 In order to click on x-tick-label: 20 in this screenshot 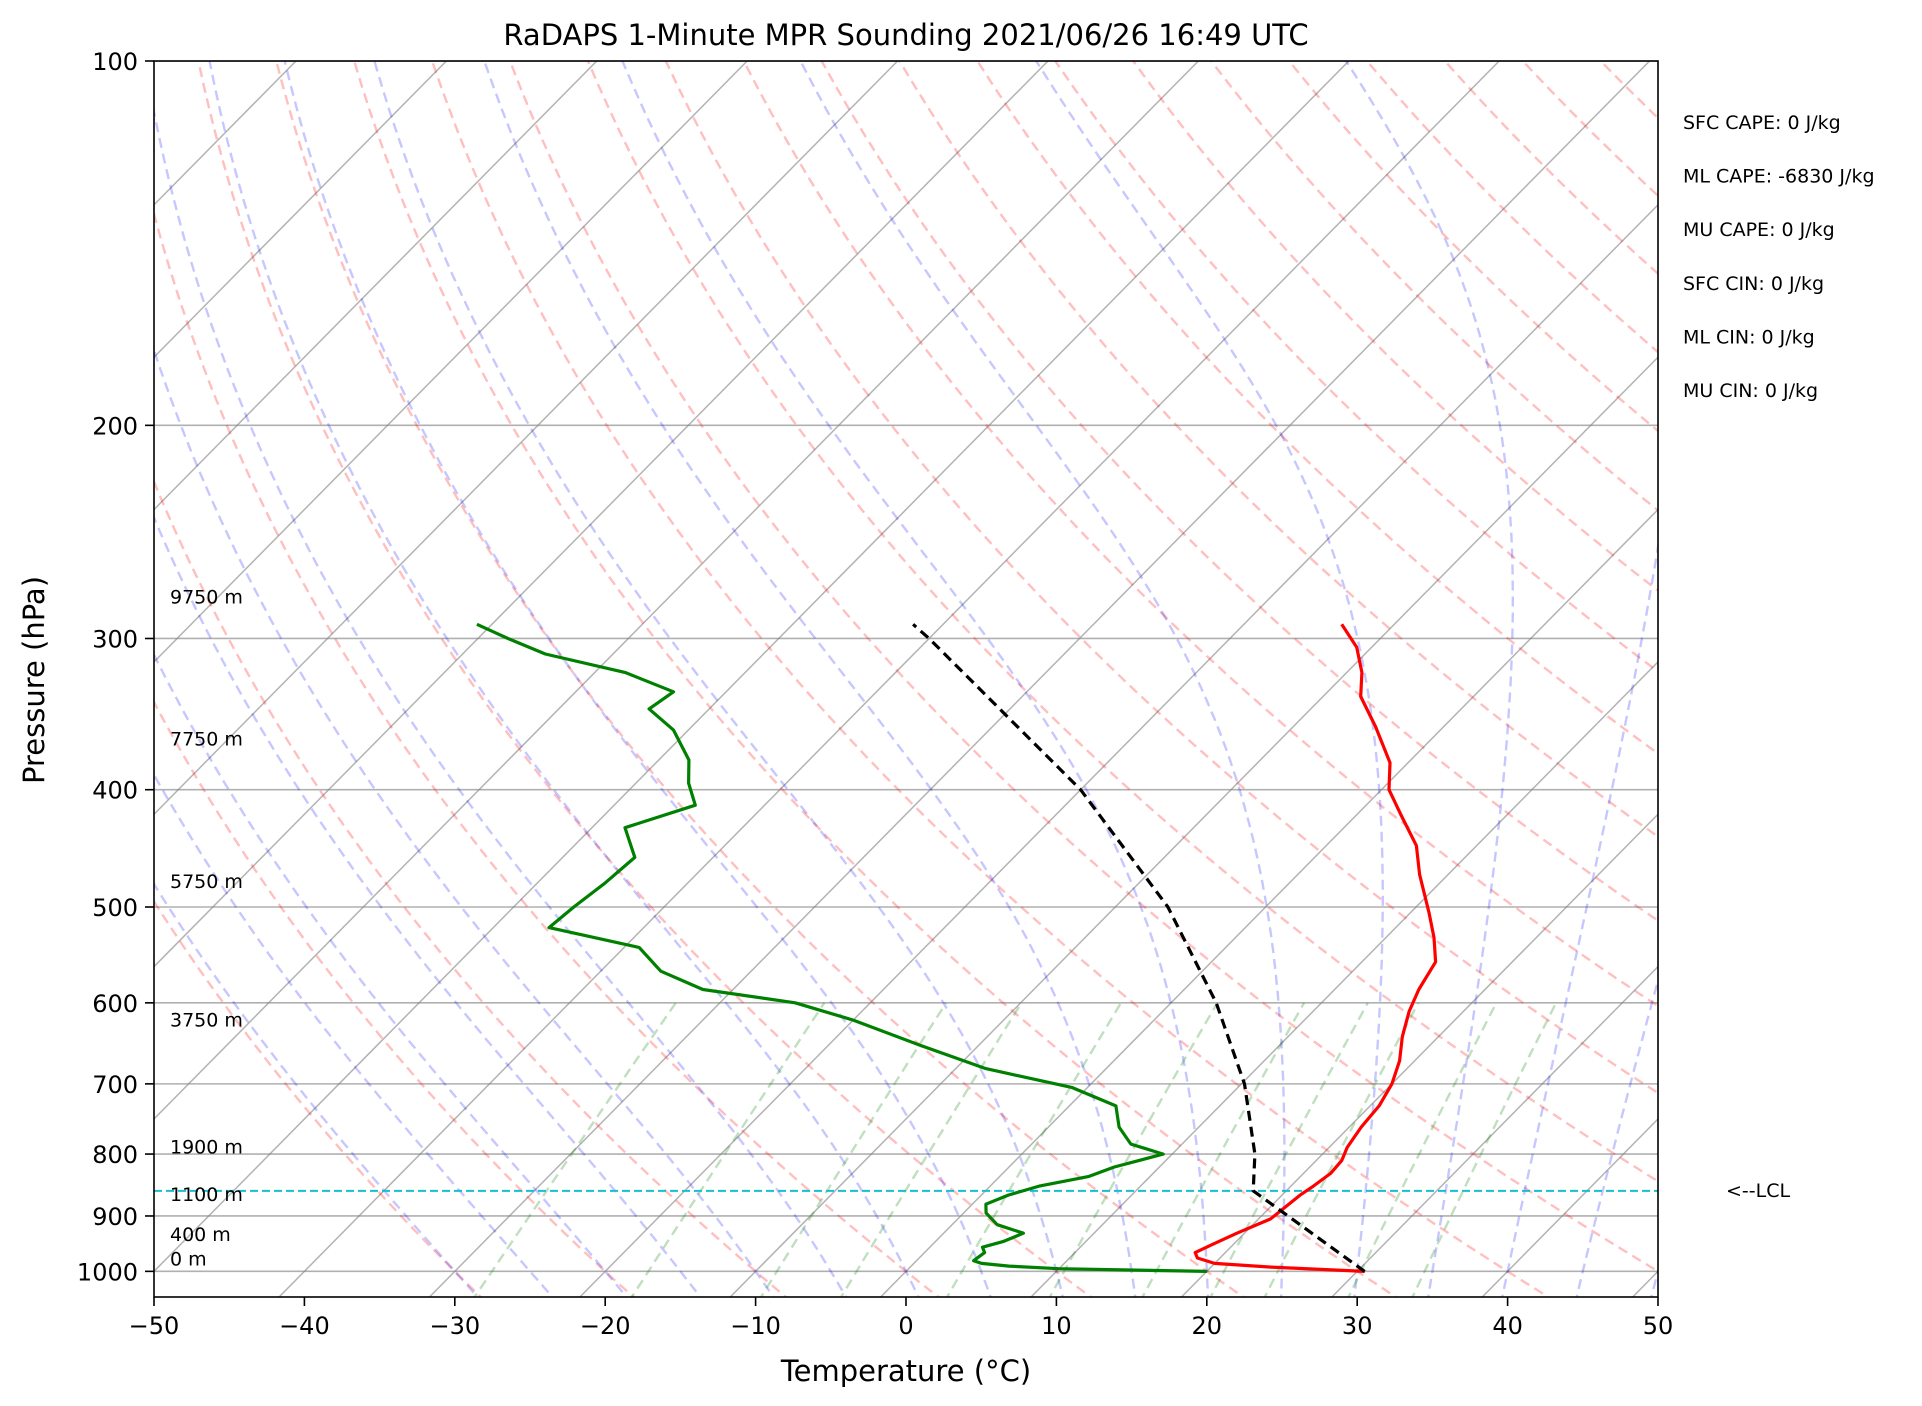, I will do `click(1207, 1326)`.